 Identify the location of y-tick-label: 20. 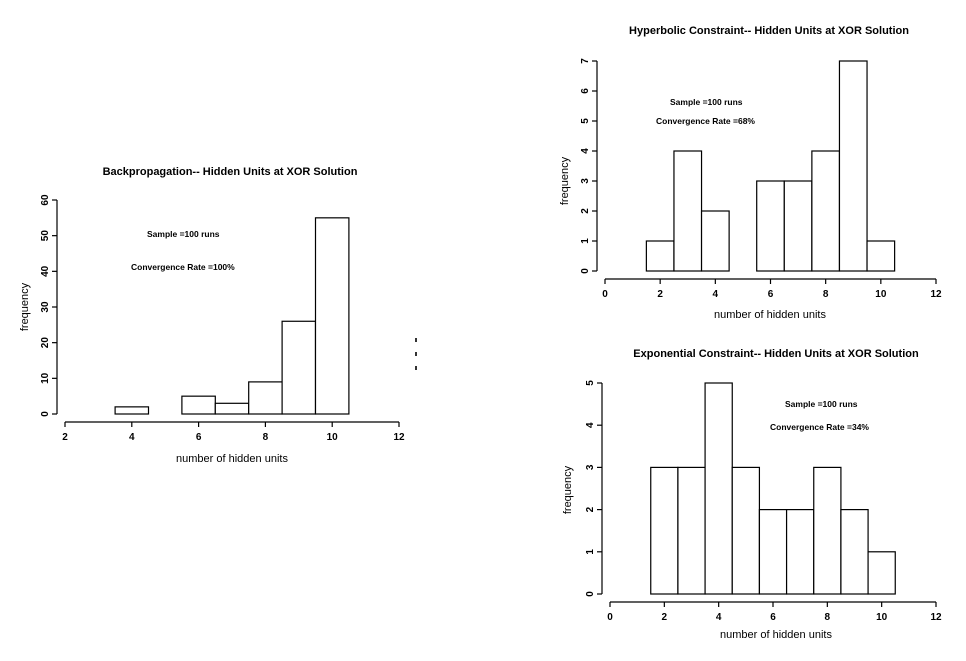
(45, 343).